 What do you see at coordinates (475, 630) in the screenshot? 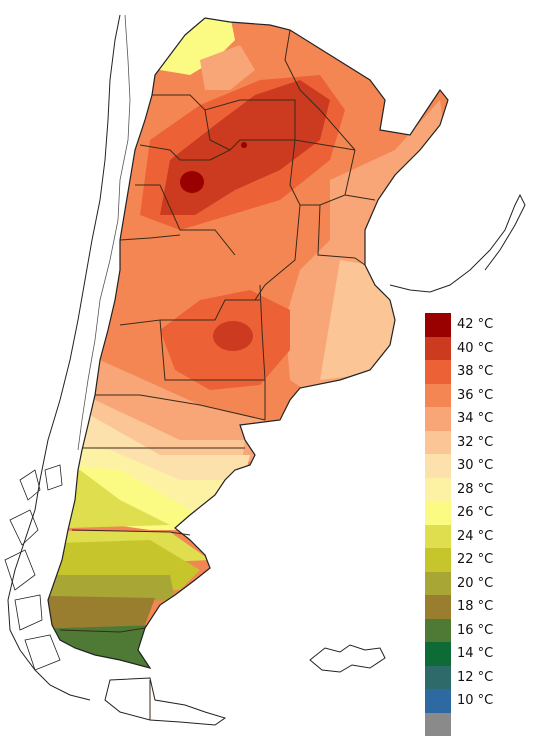
I see `legend-label: 16 °C` at bounding box center [475, 630].